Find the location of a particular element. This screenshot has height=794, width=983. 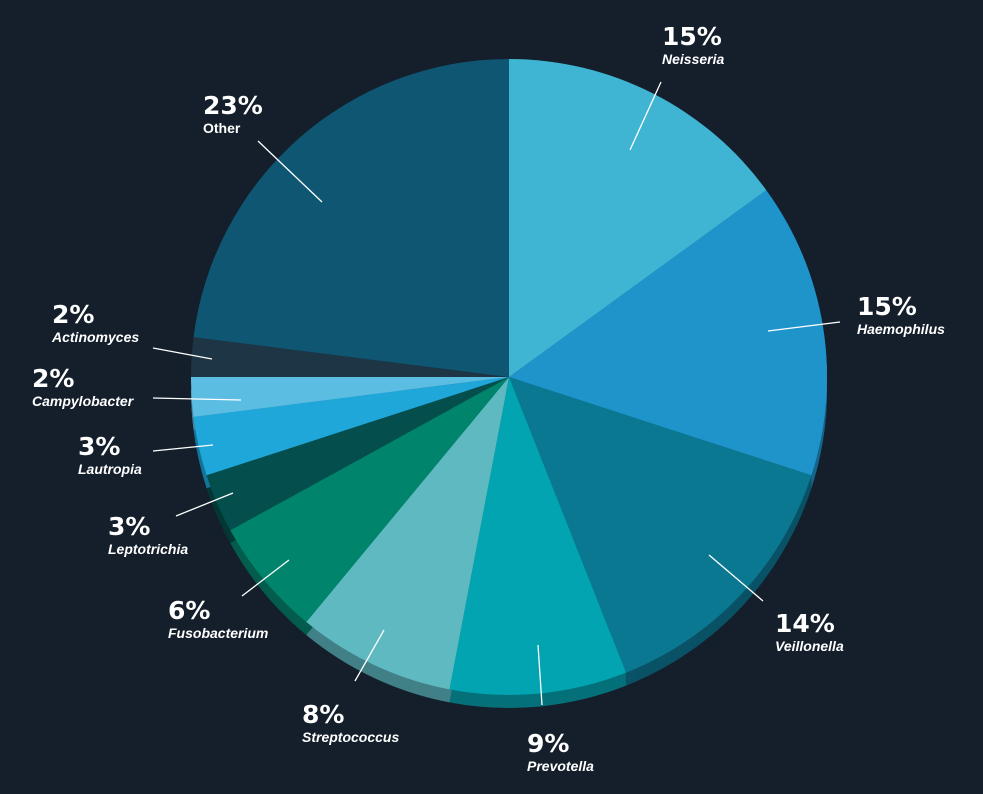

leader-line-haemophilus is located at coordinates (804, 326).